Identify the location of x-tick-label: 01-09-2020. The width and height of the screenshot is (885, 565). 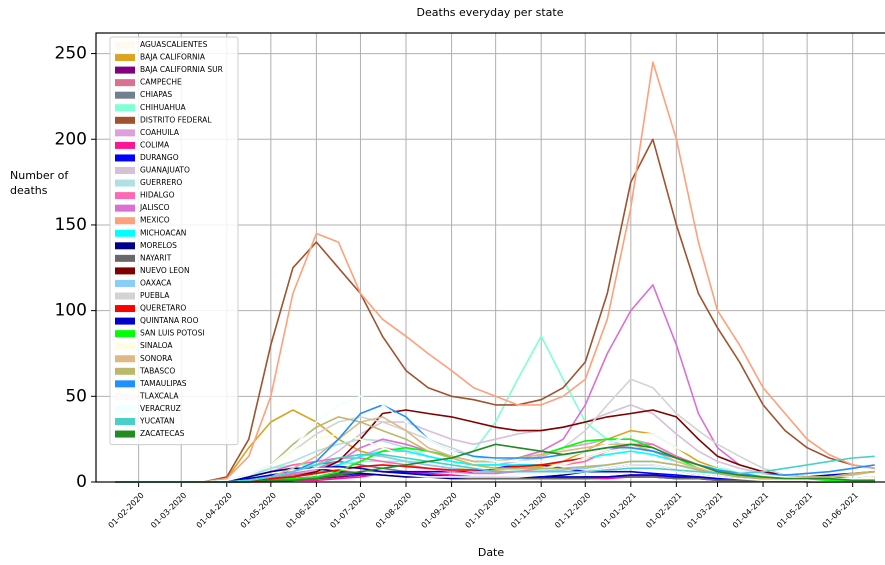
(439, 510).